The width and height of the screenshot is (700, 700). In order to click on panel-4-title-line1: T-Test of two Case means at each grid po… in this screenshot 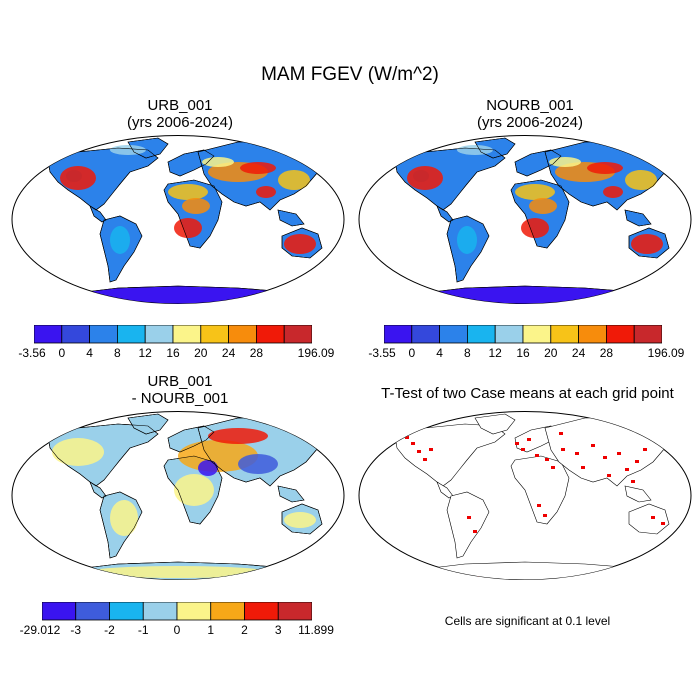, I will do `click(527, 393)`.